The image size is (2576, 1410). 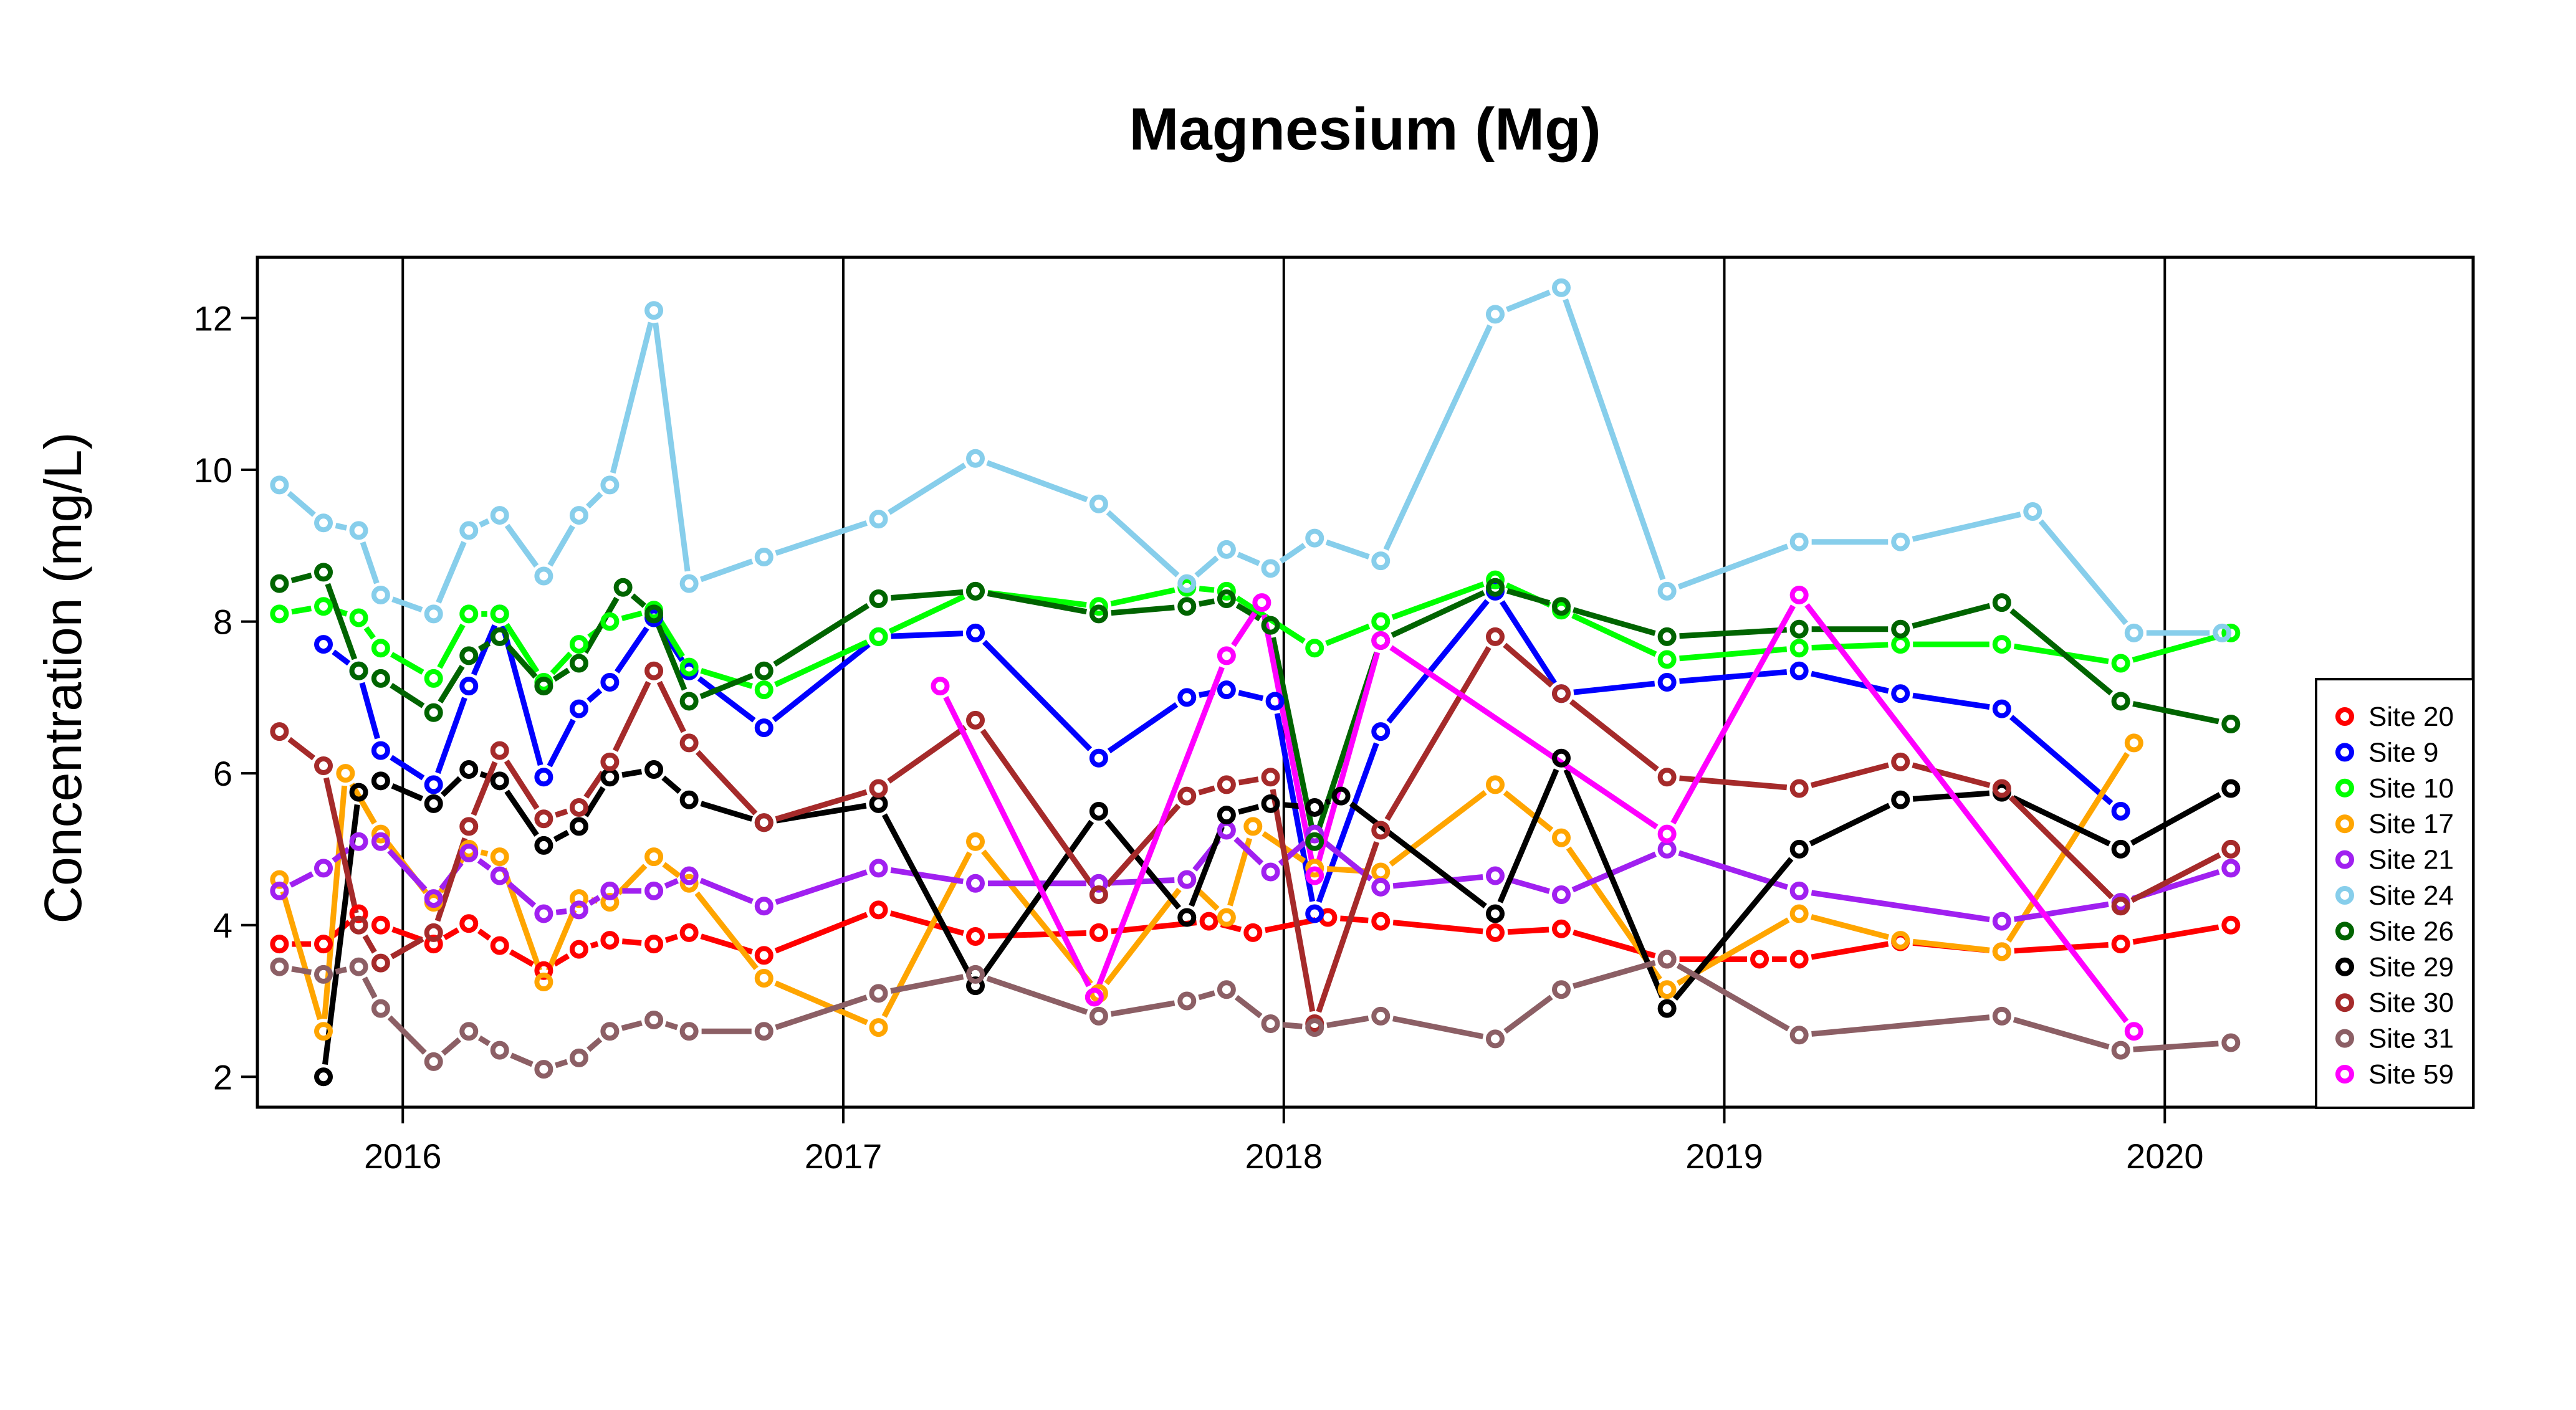 What do you see at coordinates (2411, 931) in the screenshot?
I see `legend-label: Site 26` at bounding box center [2411, 931].